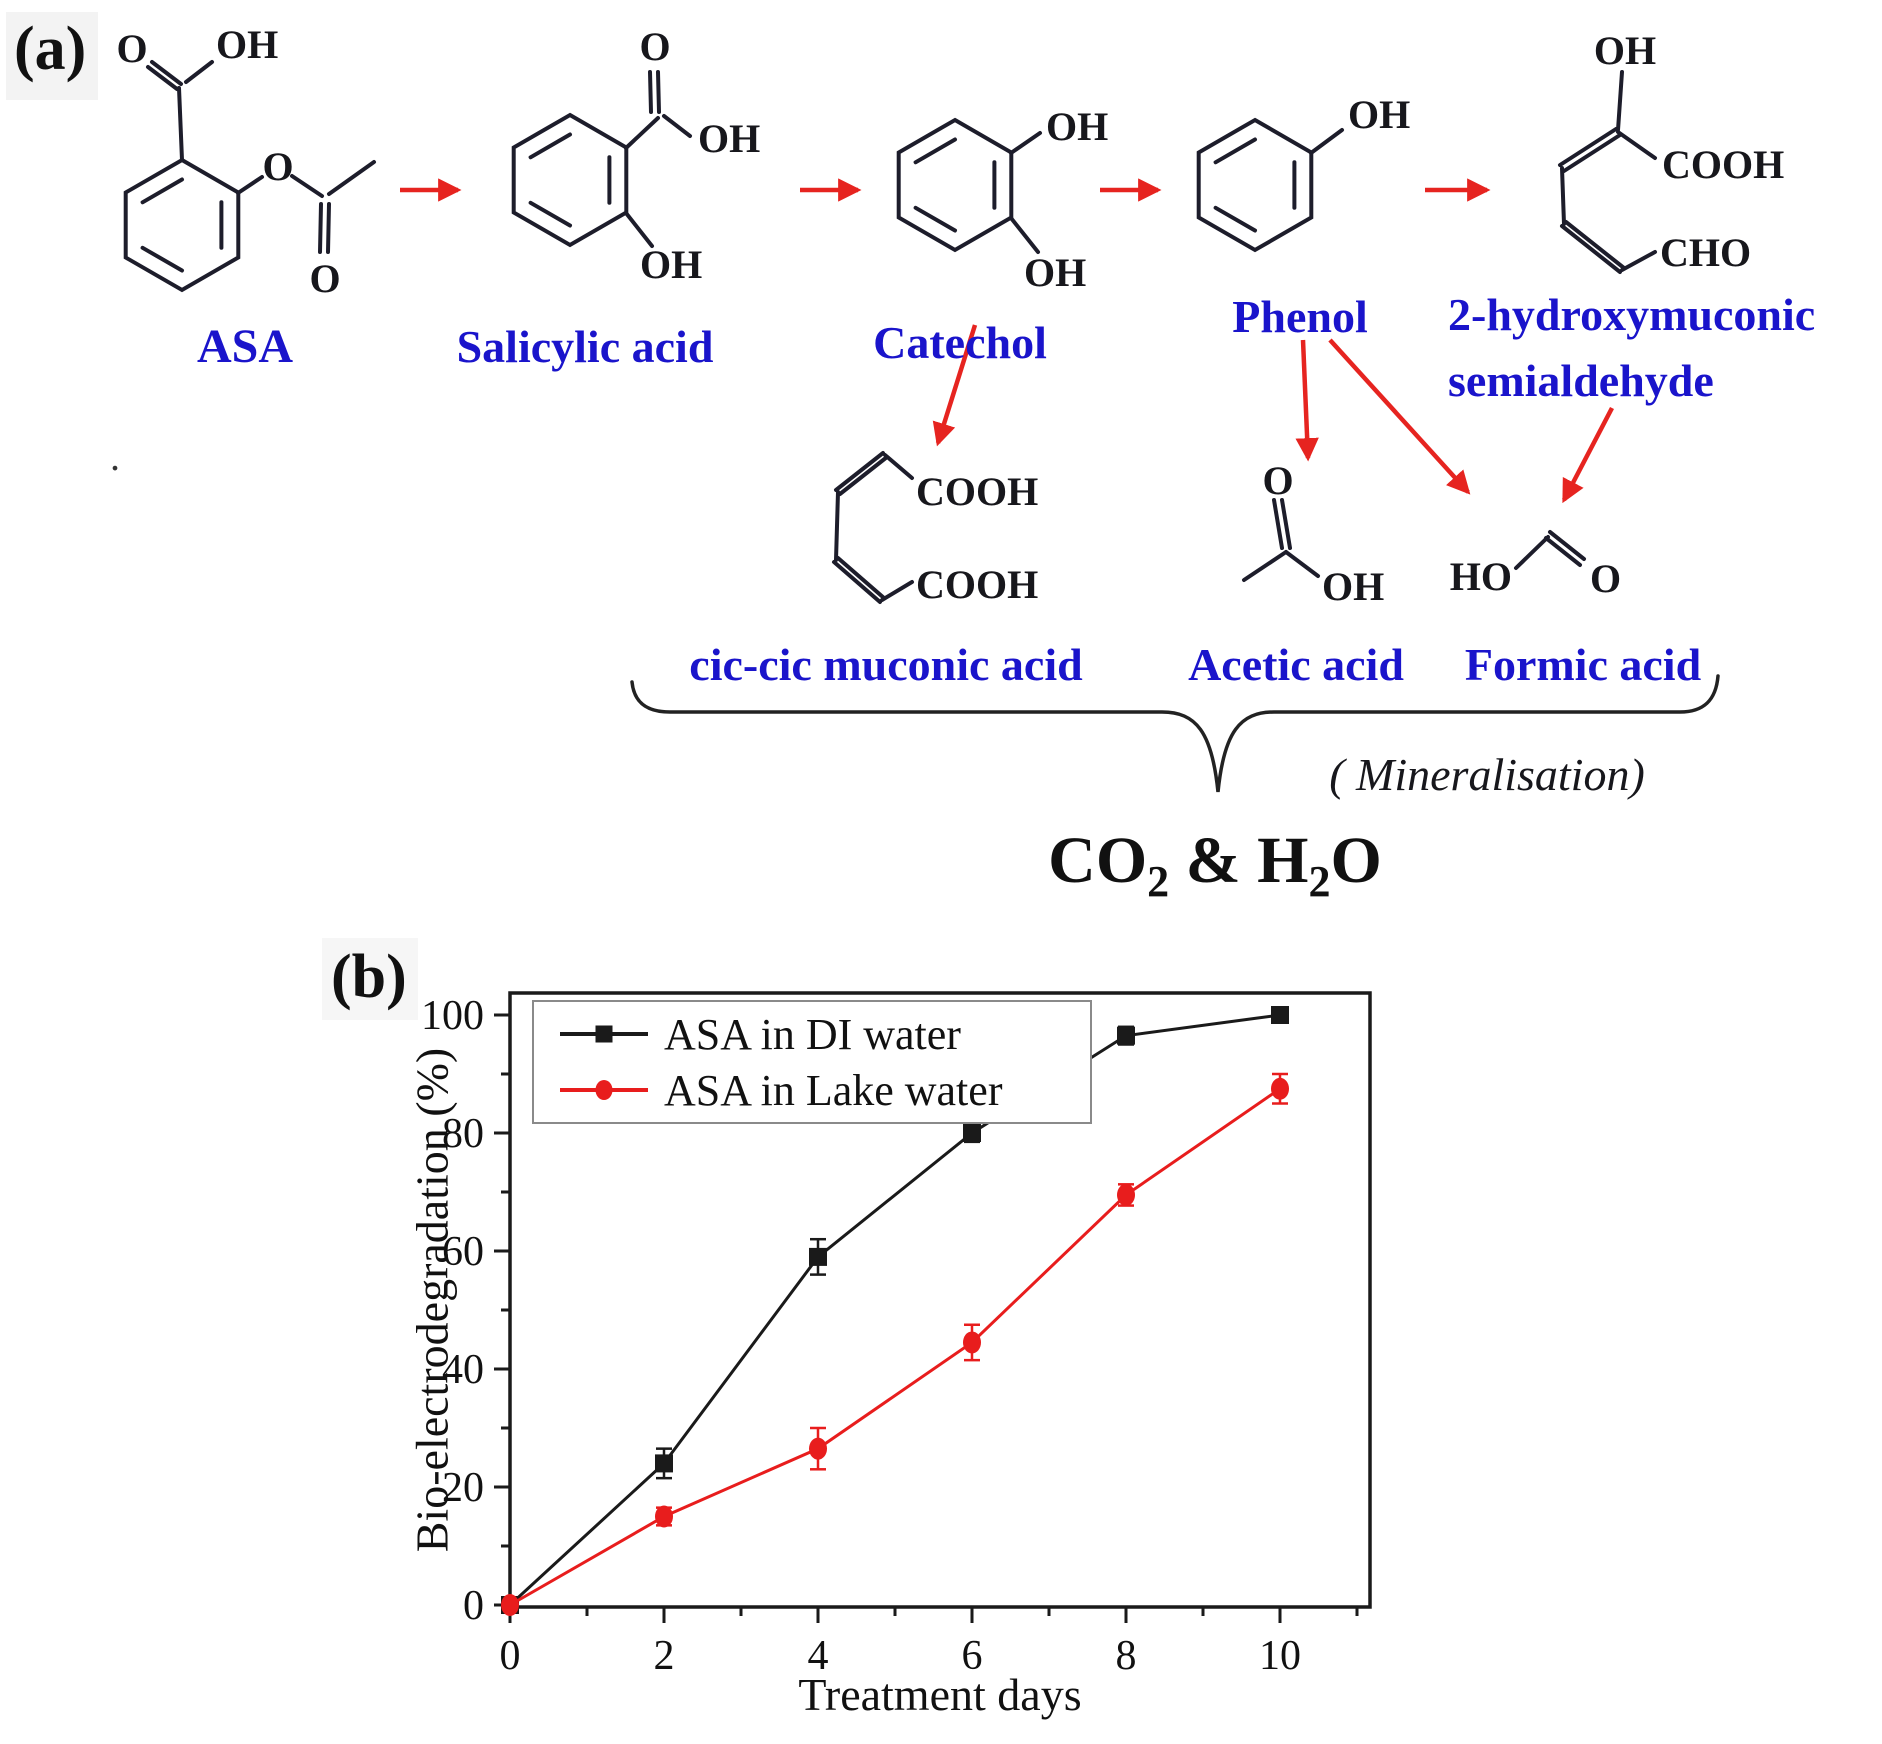 This screenshot has height=1744, width=1882. Describe the element at coordinates (1299, 316) in the screenshot. I see `phenol-label: Phenol` at that location.